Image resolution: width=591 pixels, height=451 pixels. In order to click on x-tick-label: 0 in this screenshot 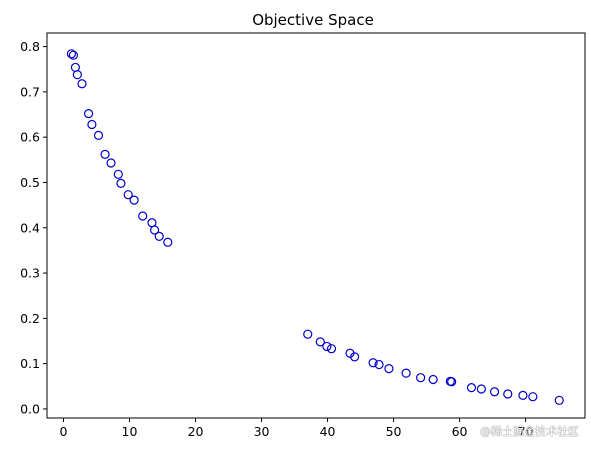, I will do `click(64, 431)`.